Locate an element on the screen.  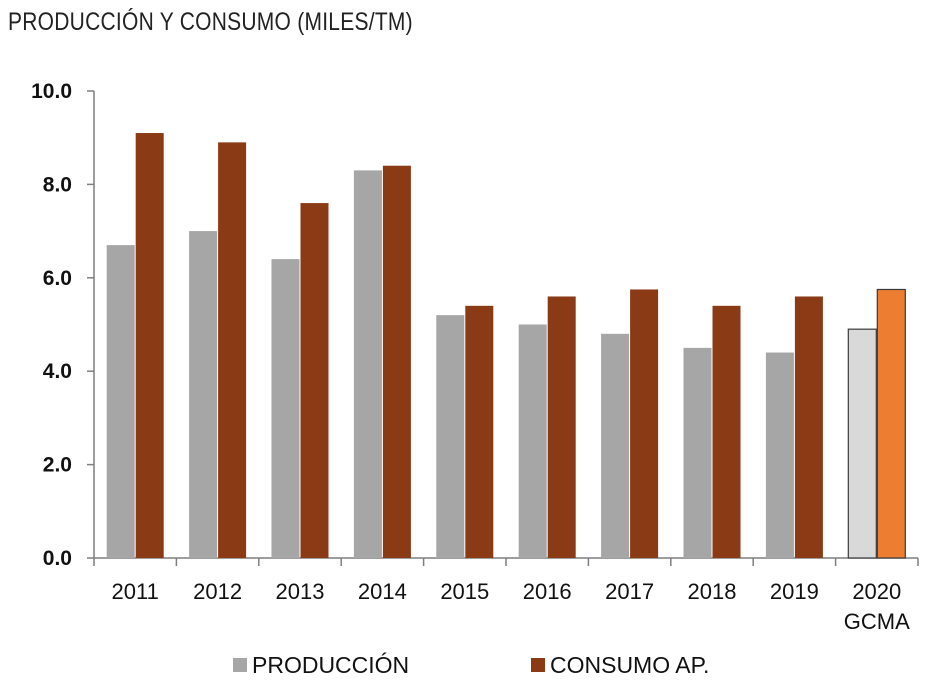
bar-consumo-2016 is located at coordinates (561, 427).